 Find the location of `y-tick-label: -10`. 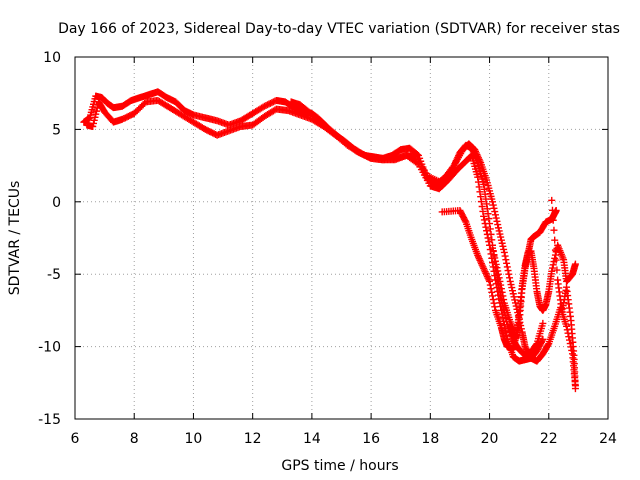

y-tick-label: -10 is located at coordinates (49, 348).